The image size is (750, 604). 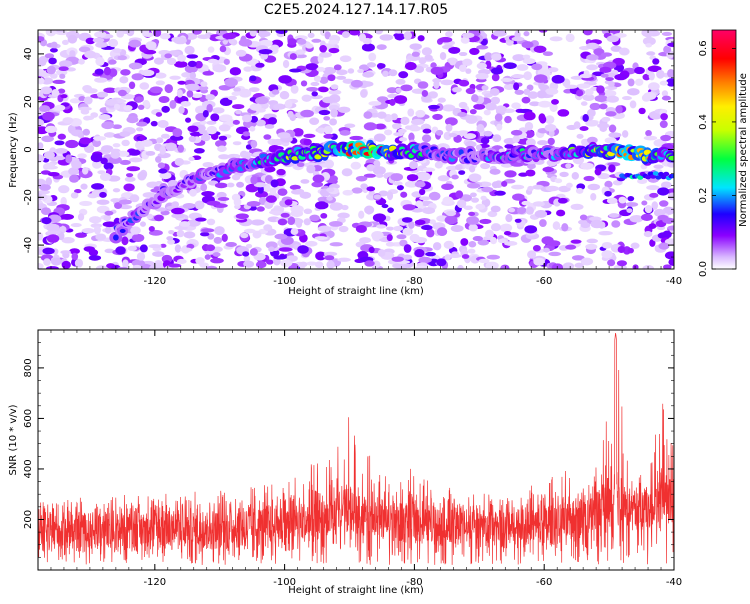 I want to click on colorbar-ticks: 0.0 0.2 0.4 0.6, so click(x=717, y=158).